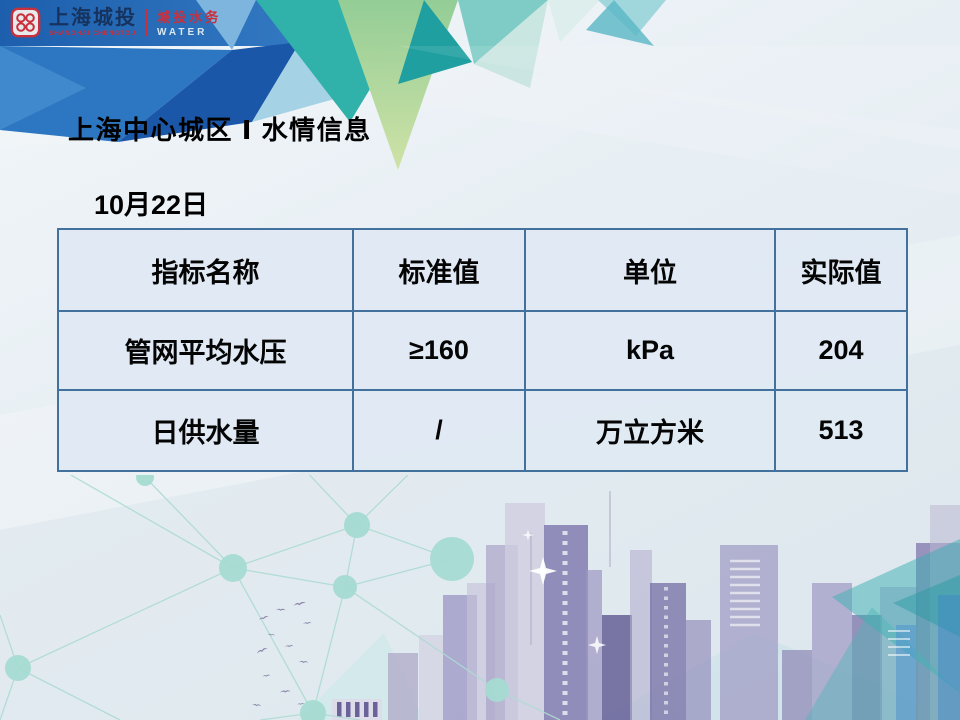 The width and height of the screenshot is (960, 720). Describe the element at coordinates (840, 270) in the screenshot. I see `header-actual-value: 实际值` at that location.